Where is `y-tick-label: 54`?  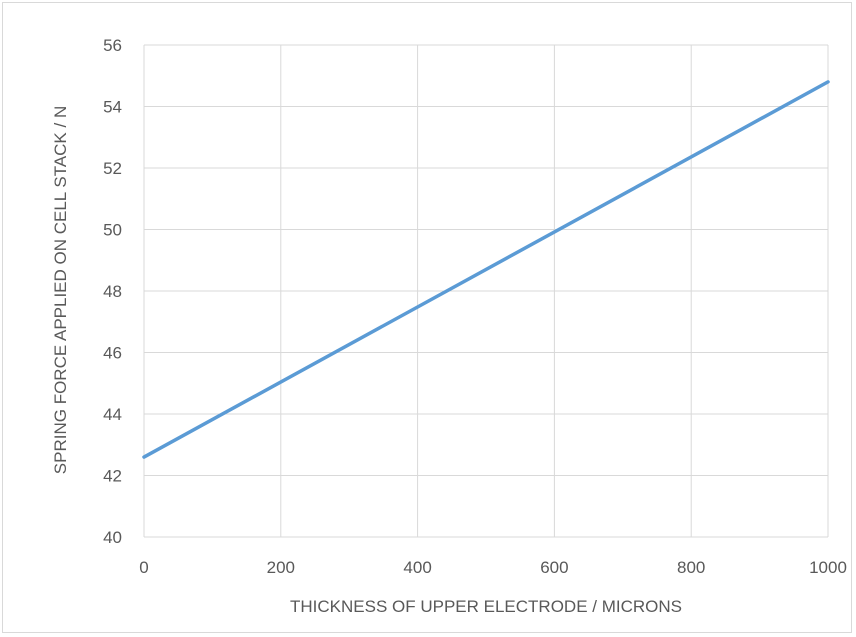
y-tick-label: 54 is located at coordinates (112, 107).